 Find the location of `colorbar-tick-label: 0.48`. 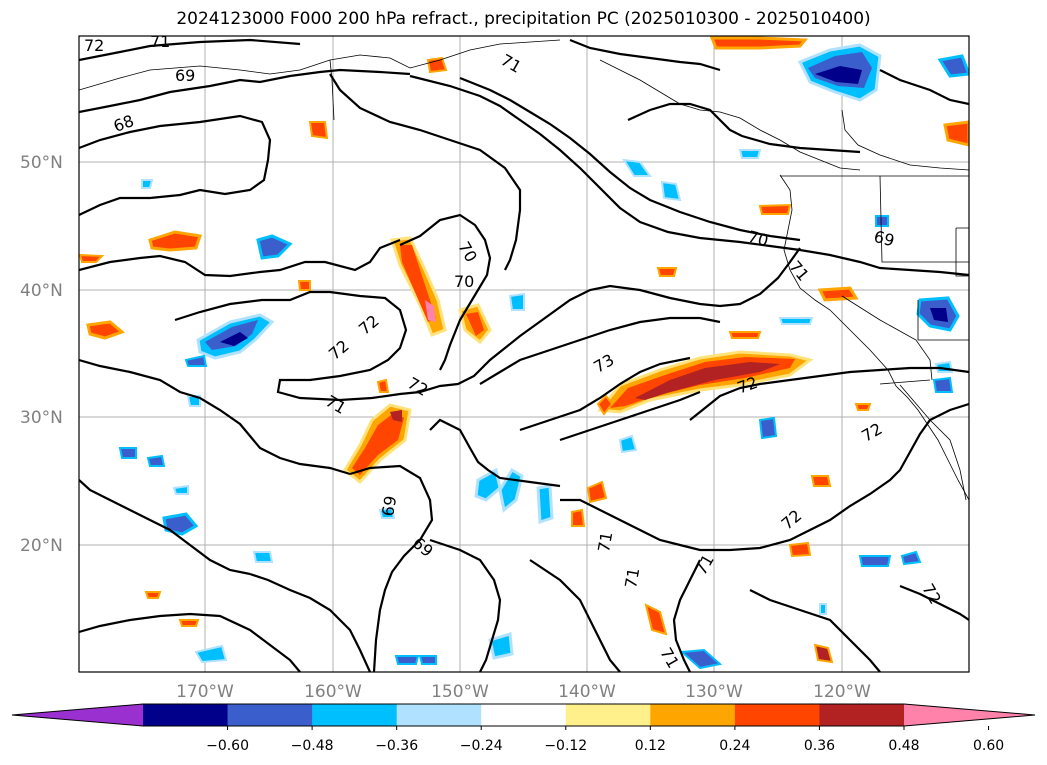

colorbar-tick-label: 0.48 is located at coordinates (903, 746).